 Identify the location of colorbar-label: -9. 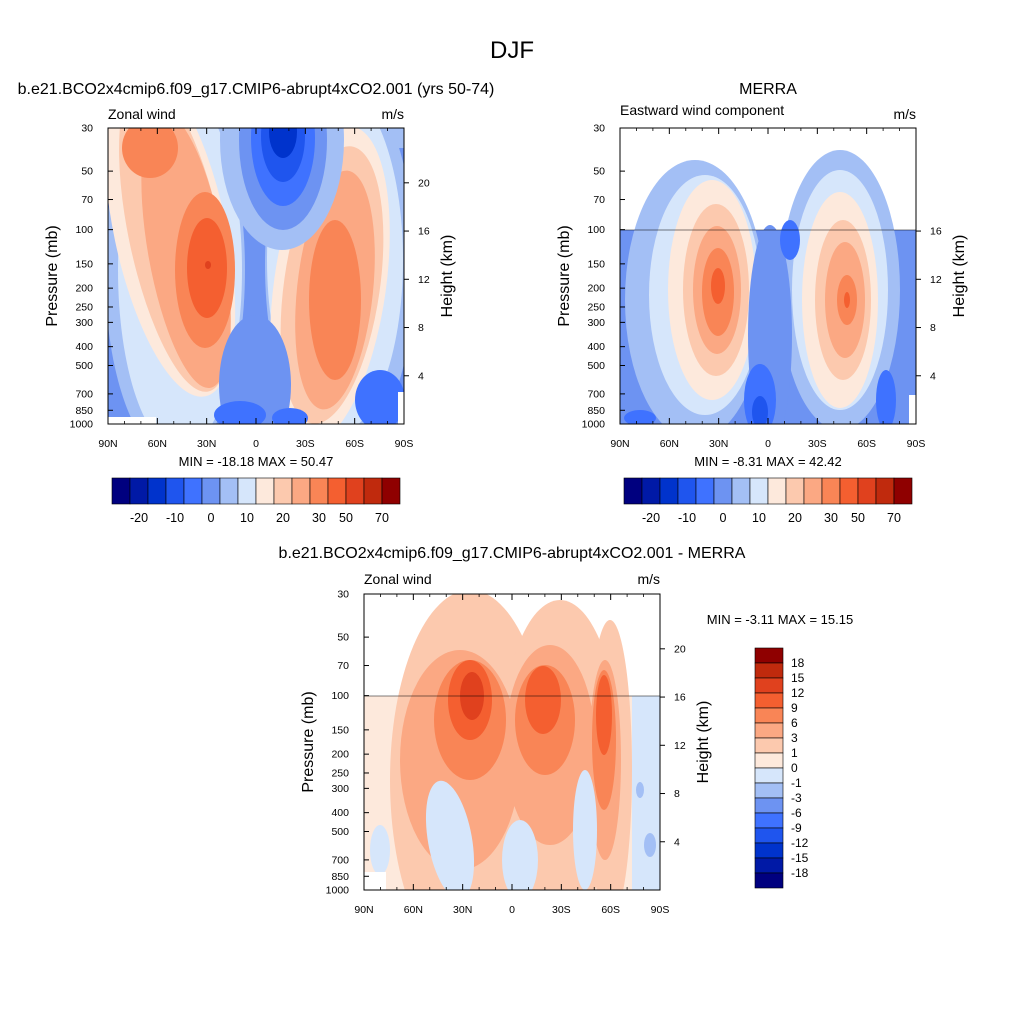
(796, 828).